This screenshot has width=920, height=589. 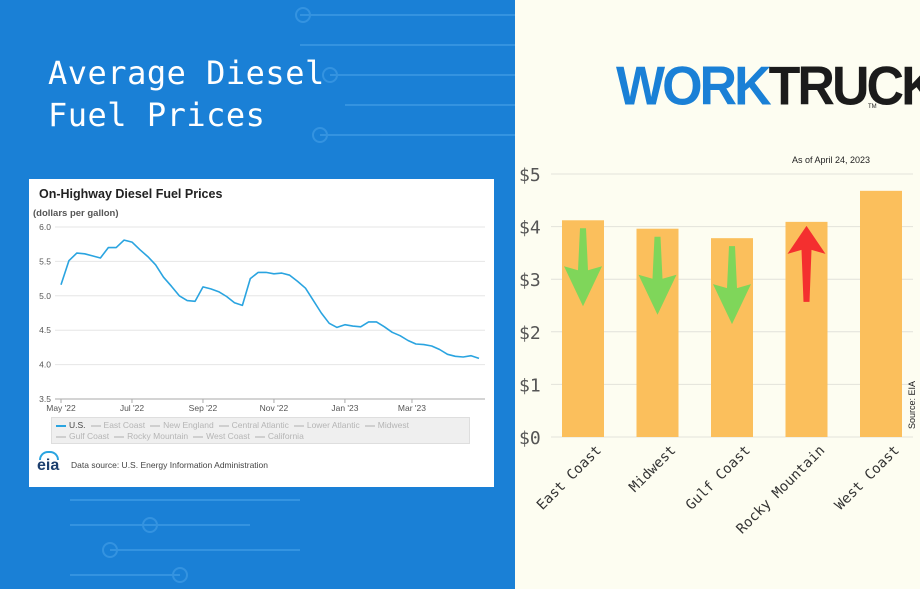 I want to click on legend-item: Gulf Coast, so click(x=82, y=436).